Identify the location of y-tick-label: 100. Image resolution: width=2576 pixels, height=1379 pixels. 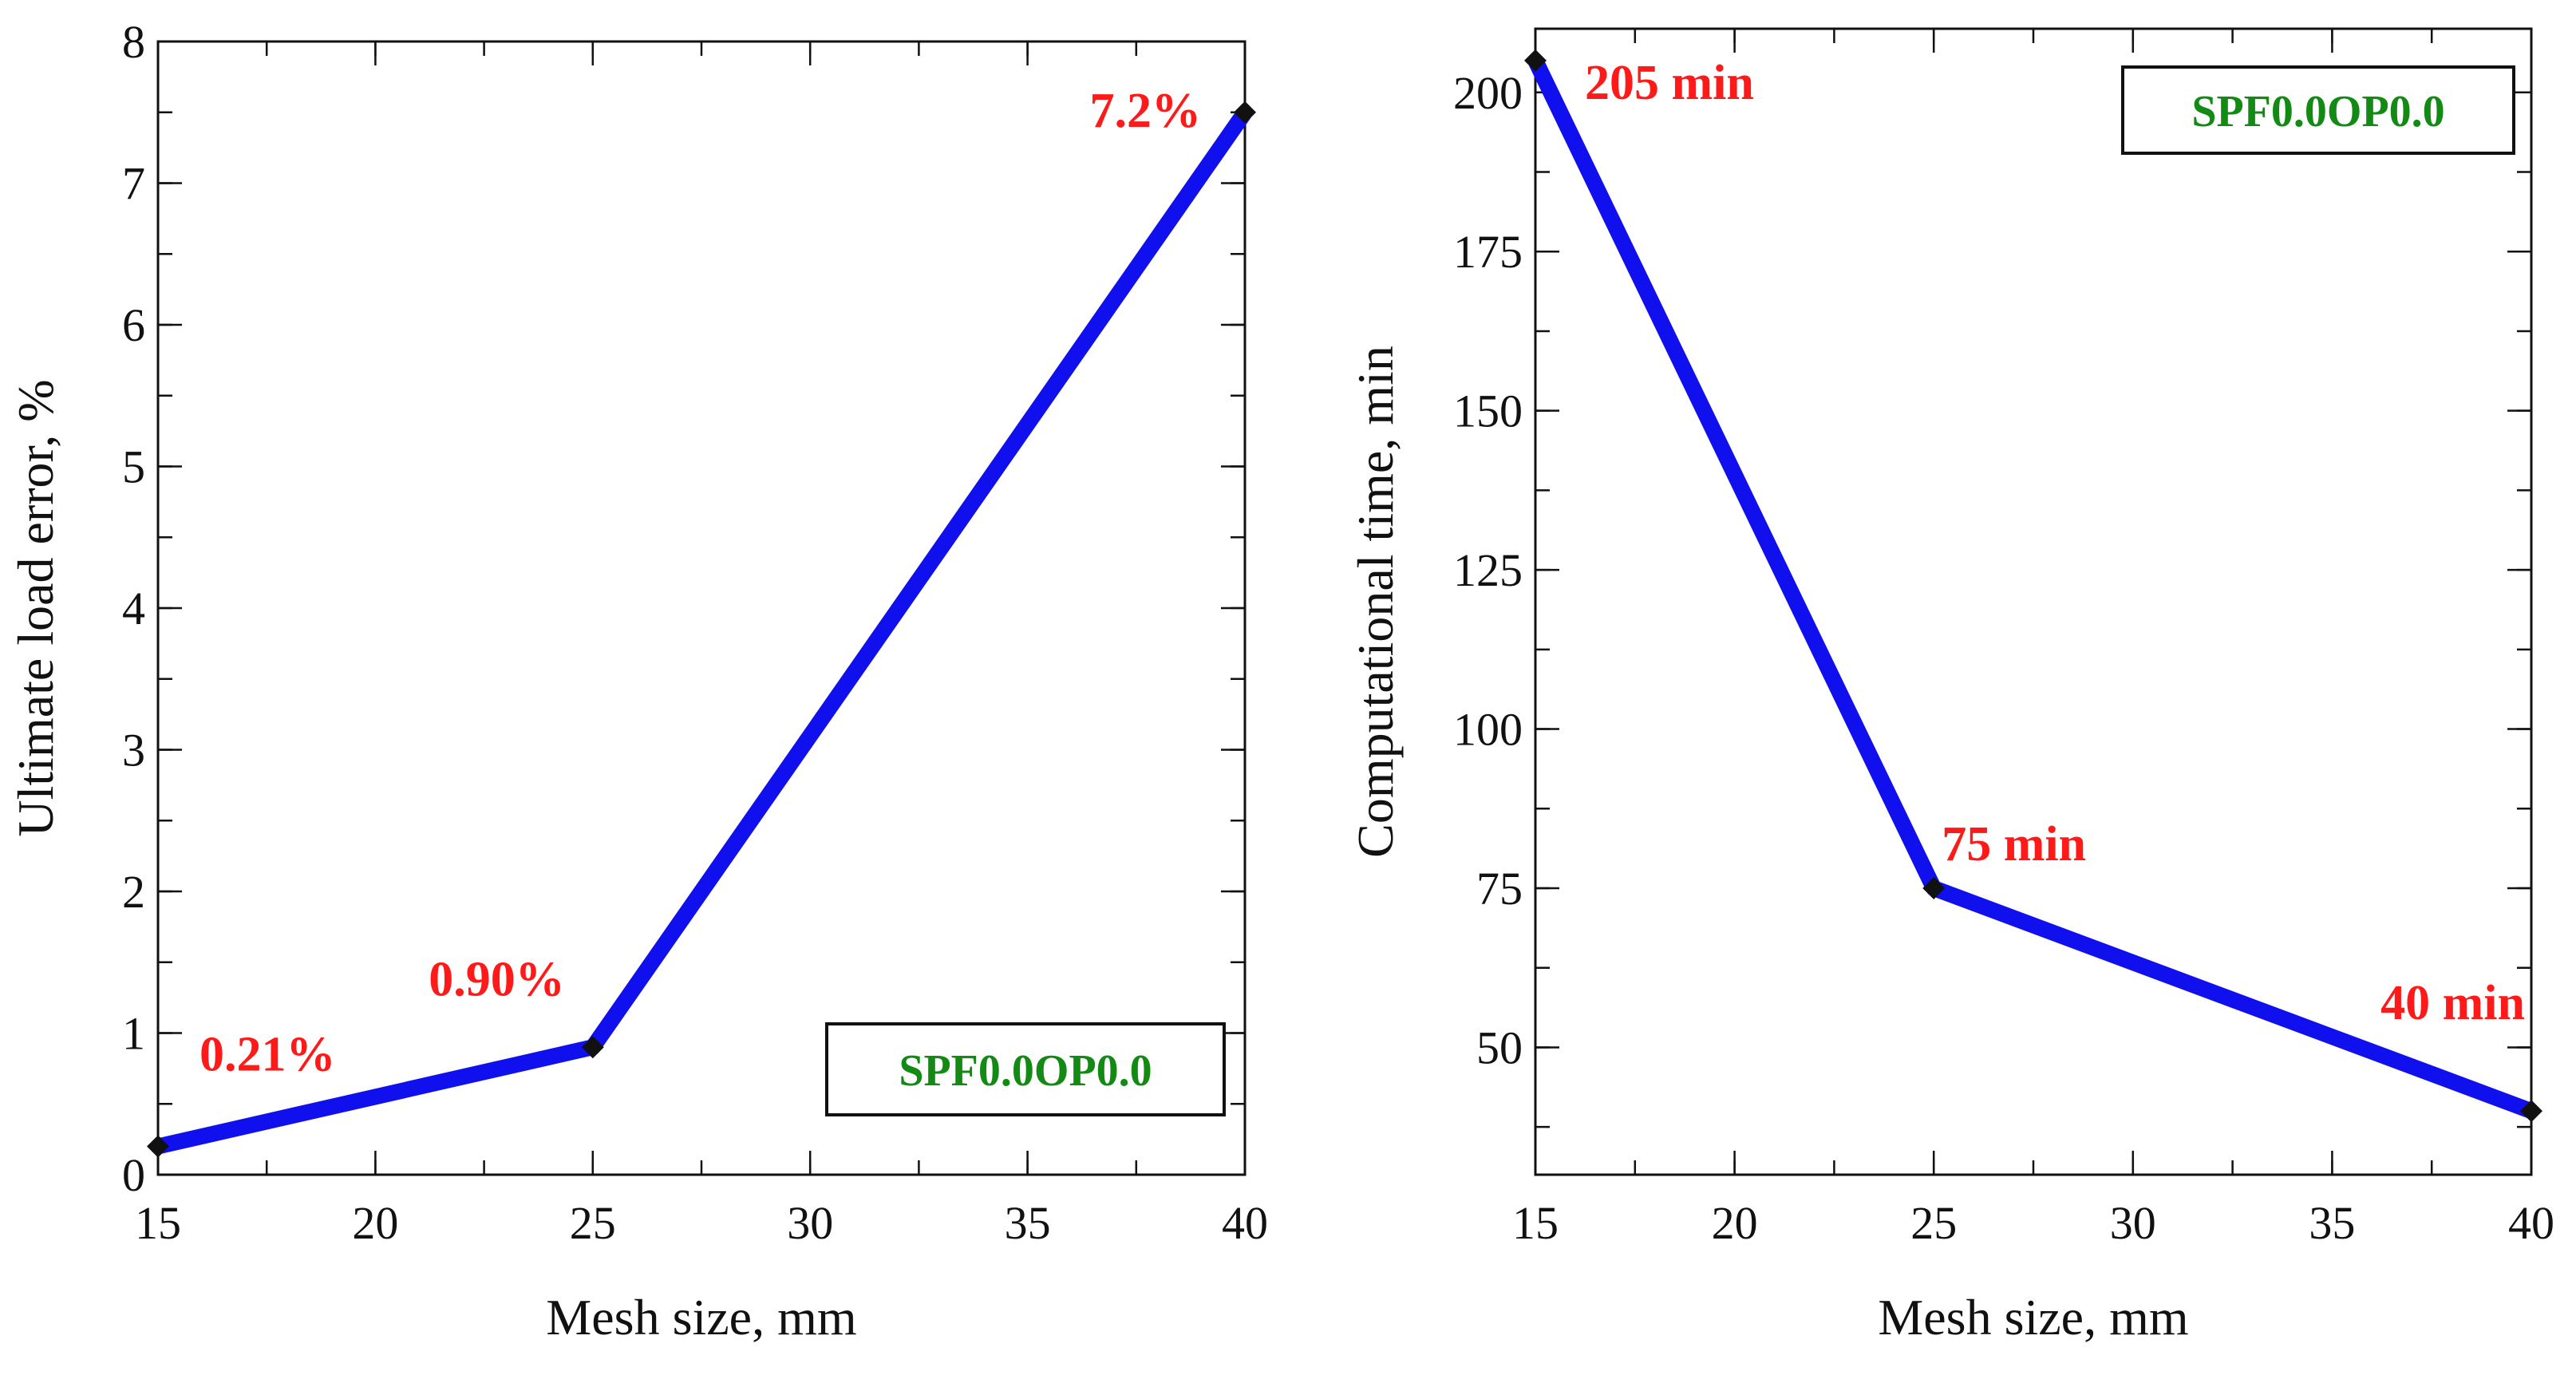
(1488, 730).